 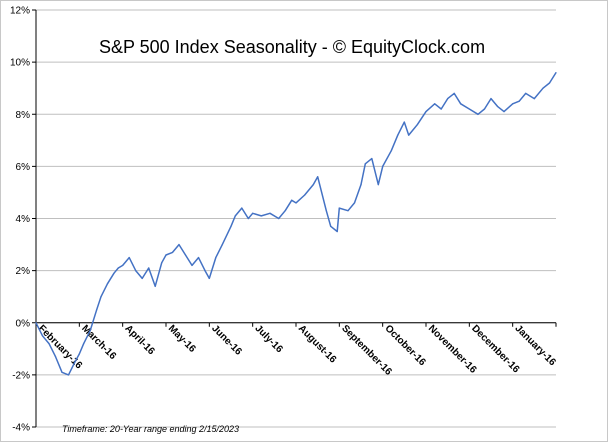 I want to click on y-tick-label: 2%, so click(x=23, y=271).